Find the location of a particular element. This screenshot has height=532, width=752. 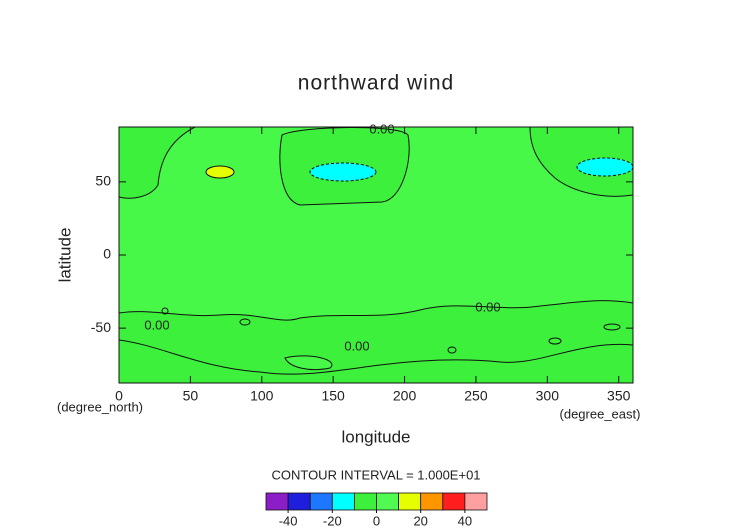

chart-title: northward wind is located at coordinates (376, 83).